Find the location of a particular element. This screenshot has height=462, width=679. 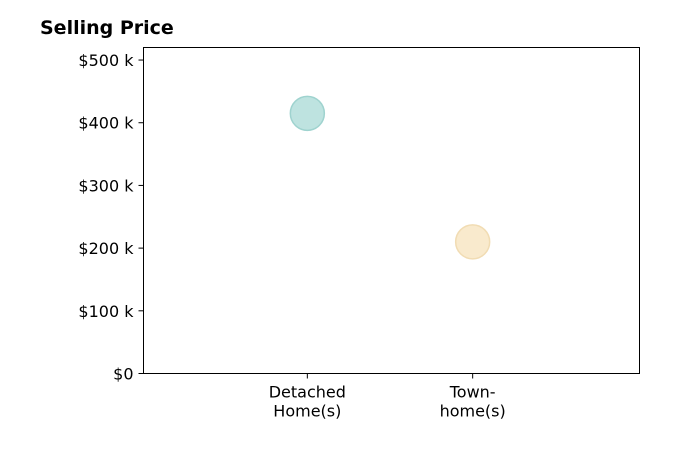

chart-title: Selling Price is located at coordinates (107, 28).